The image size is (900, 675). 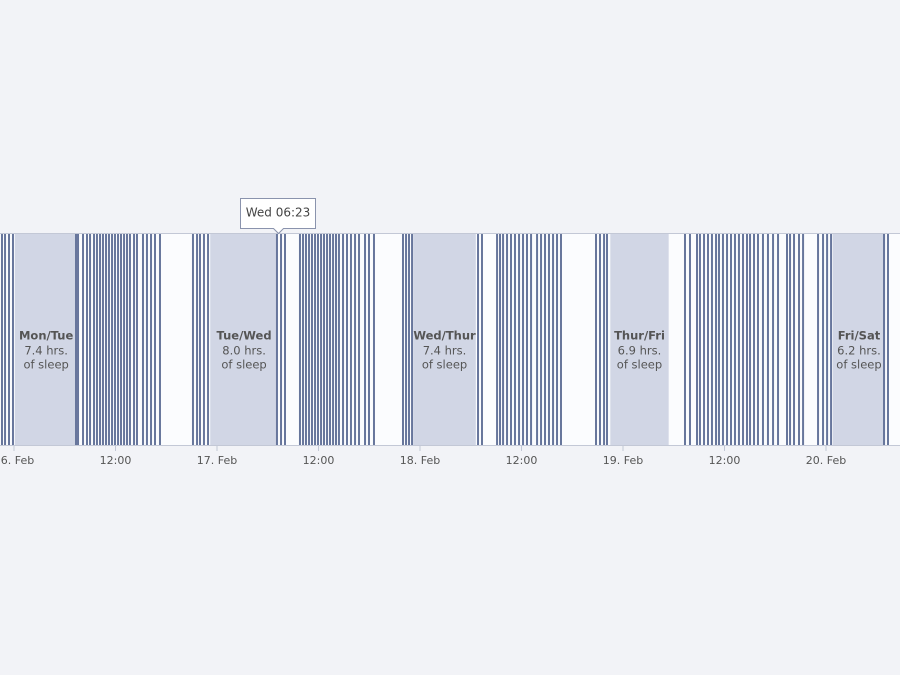 I want to click on x-tick-label: 18. Feb, so click(x=420, y=460).